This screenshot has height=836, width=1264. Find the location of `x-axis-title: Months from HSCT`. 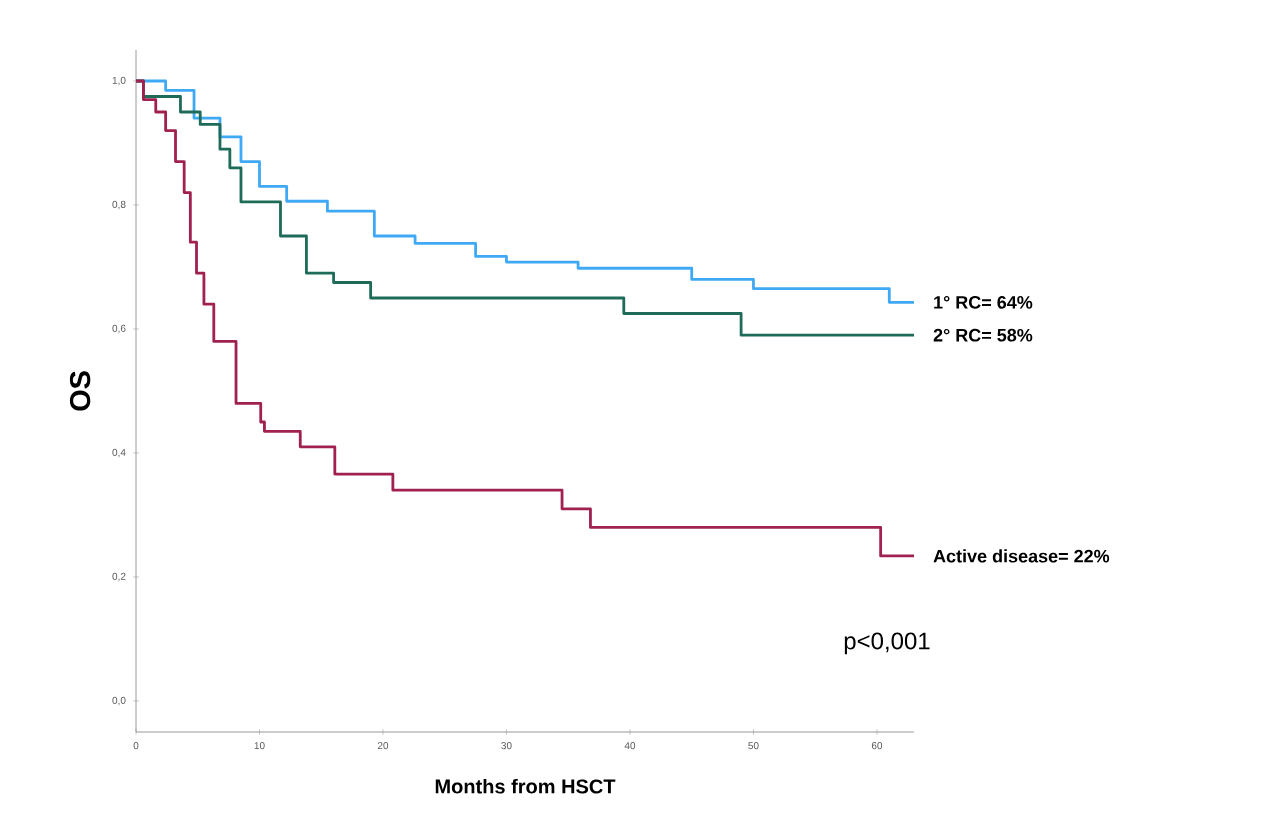

x-axis-title: Months from HSCT is located at coordinates (525, 786).